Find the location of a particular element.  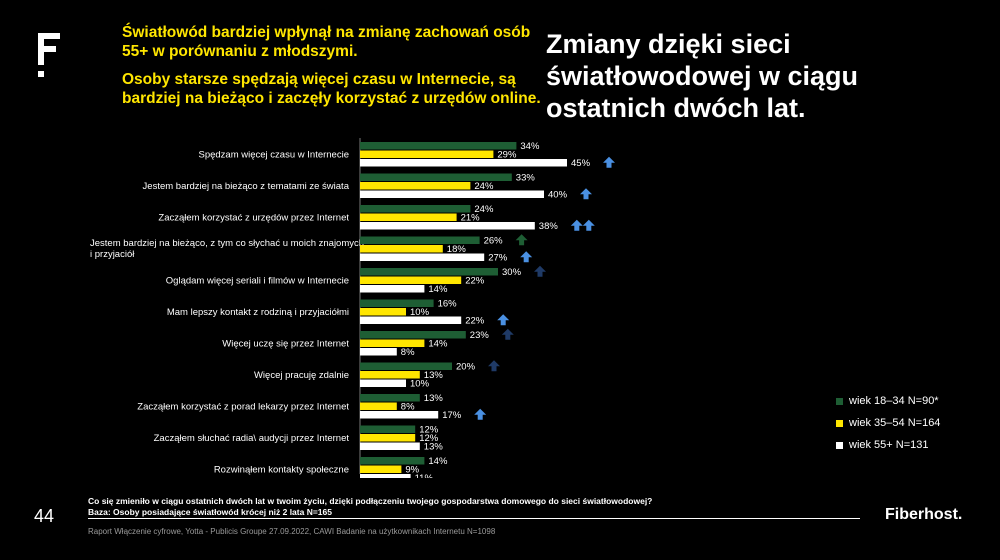

legend-swatch-yellow is located at coordinates (839, 423).